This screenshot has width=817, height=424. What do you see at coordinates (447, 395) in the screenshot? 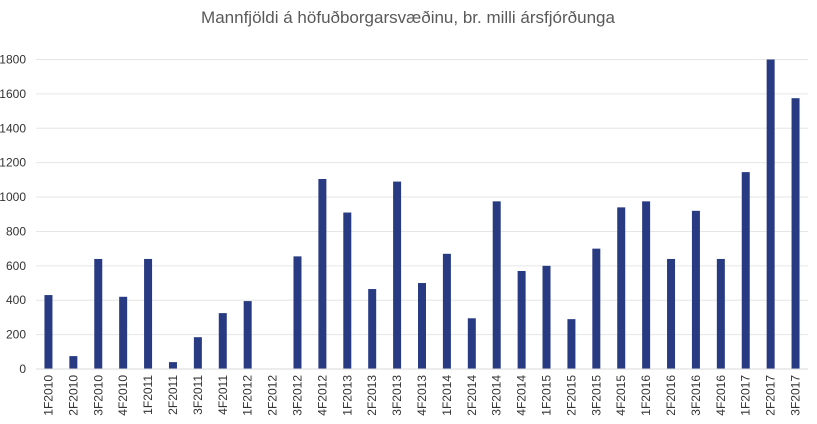
I see `x-tick-label: 1F2014` at bounding box center [447, 395].